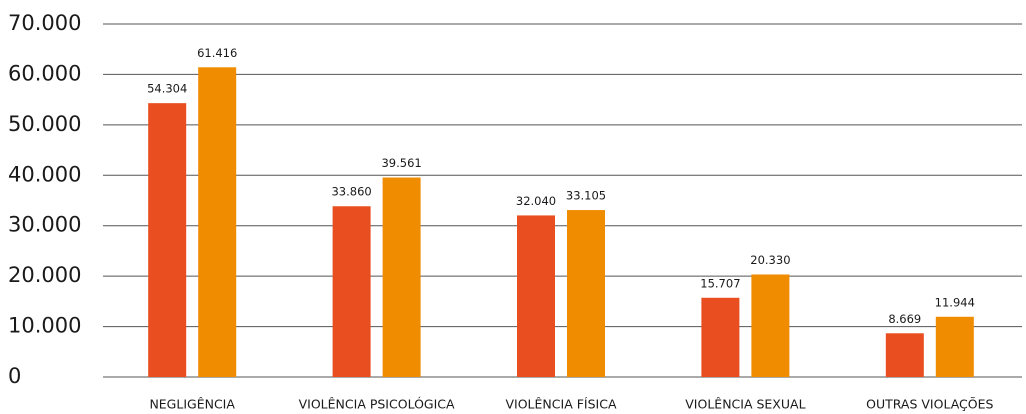  Describe the element at coordinates (167, 89) in the screenshot. I see `value-label: 54.304` at that location.